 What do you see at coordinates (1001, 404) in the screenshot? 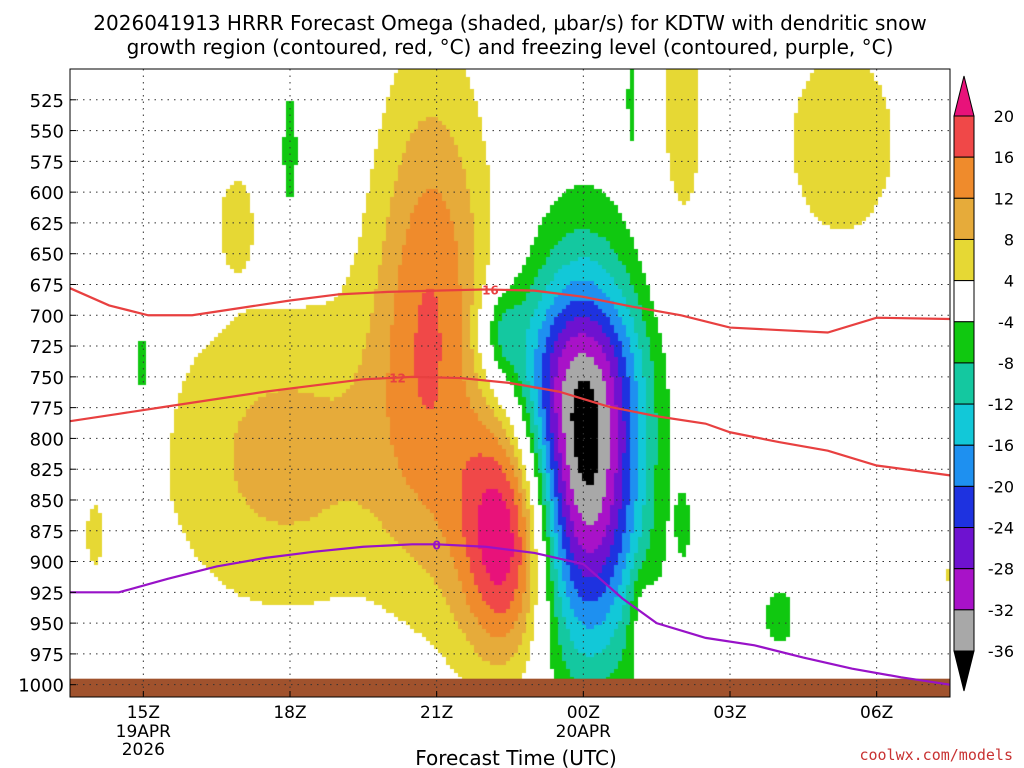
I see `colorbar-label: -12` at bounding box center [1001, 404].